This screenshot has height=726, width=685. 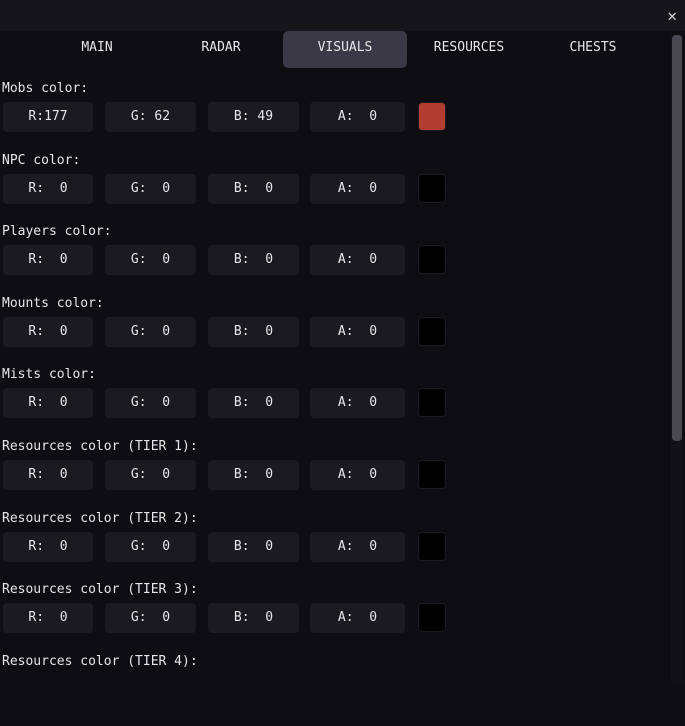 I want to click on section-label: Resources color (TIER 2):, so click(x=100, y=518).